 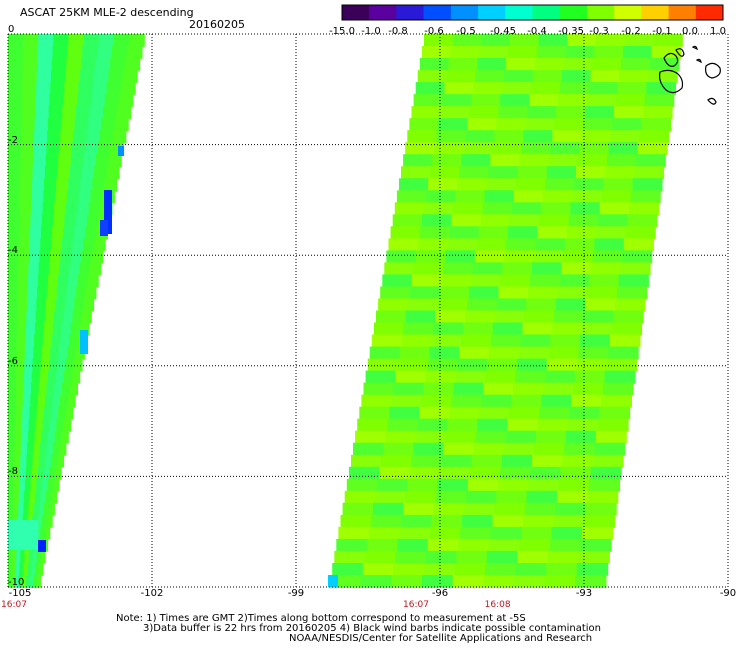 I want to click on lon-label: -90, so click(x=728, y=593).